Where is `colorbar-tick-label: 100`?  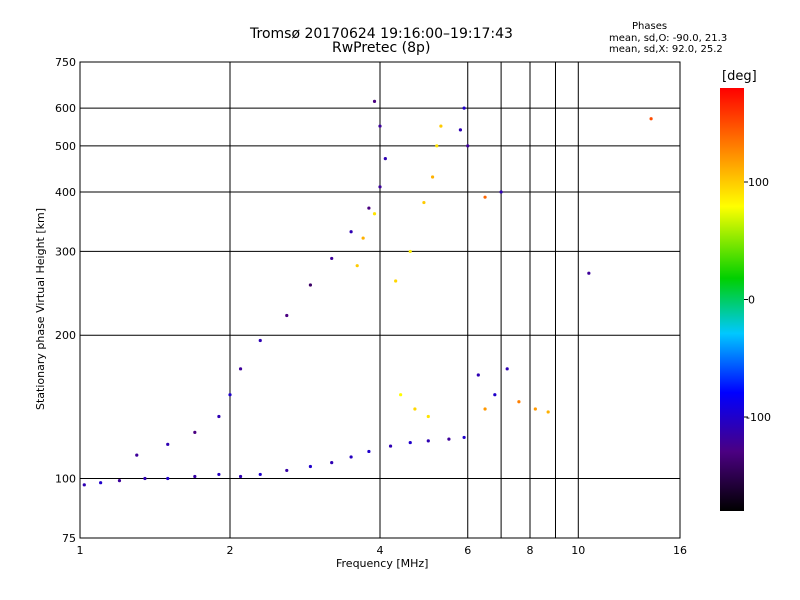 colorbar-tick-label: 100 is located at coordinates (758, 182).